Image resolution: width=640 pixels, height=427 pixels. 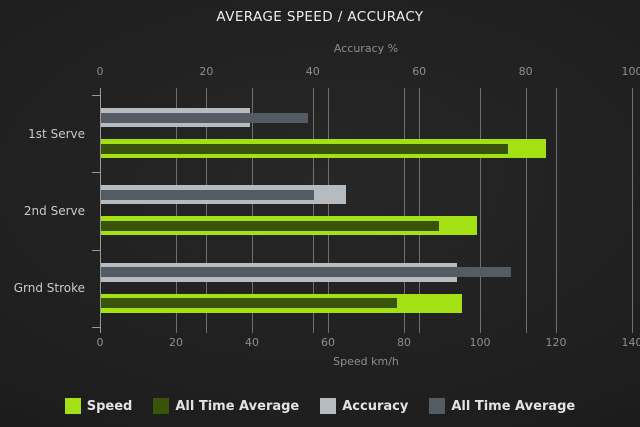 I want to click on top-axis-tick-label: 0, so click(x=100, y=71).